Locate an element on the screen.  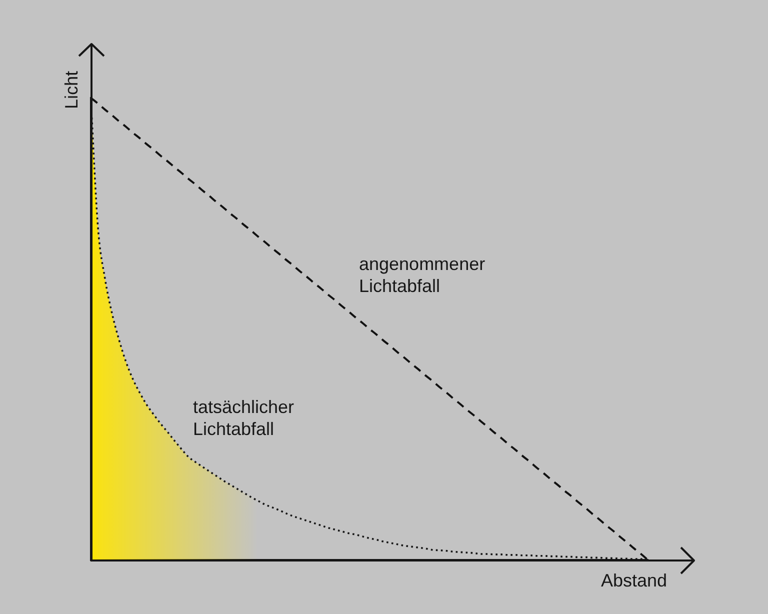
x-axis-title: Abstand is located at coordinates (634, 581).